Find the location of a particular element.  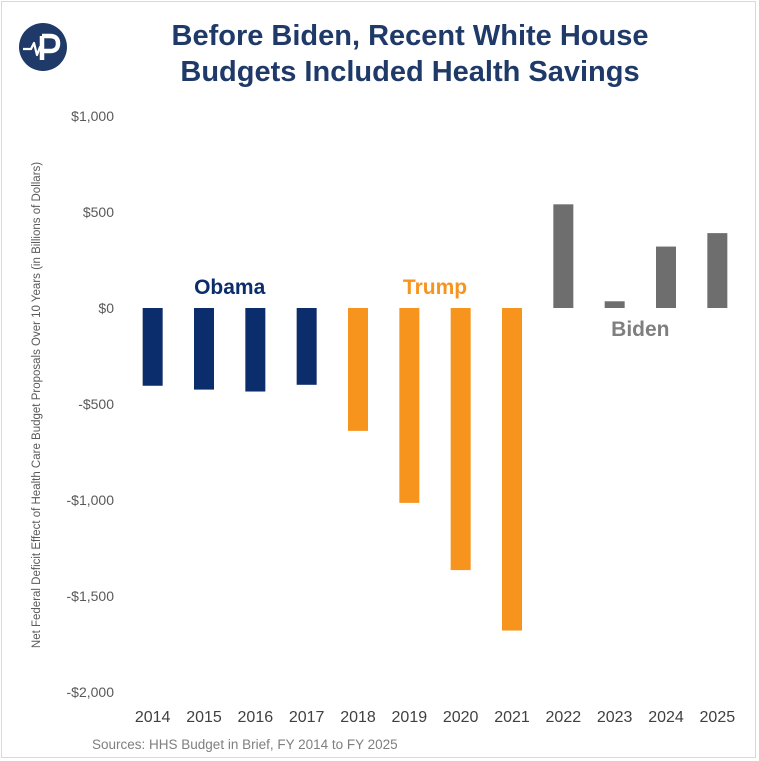

x-tick-label: 2017 is located at coordinates (307, 717).